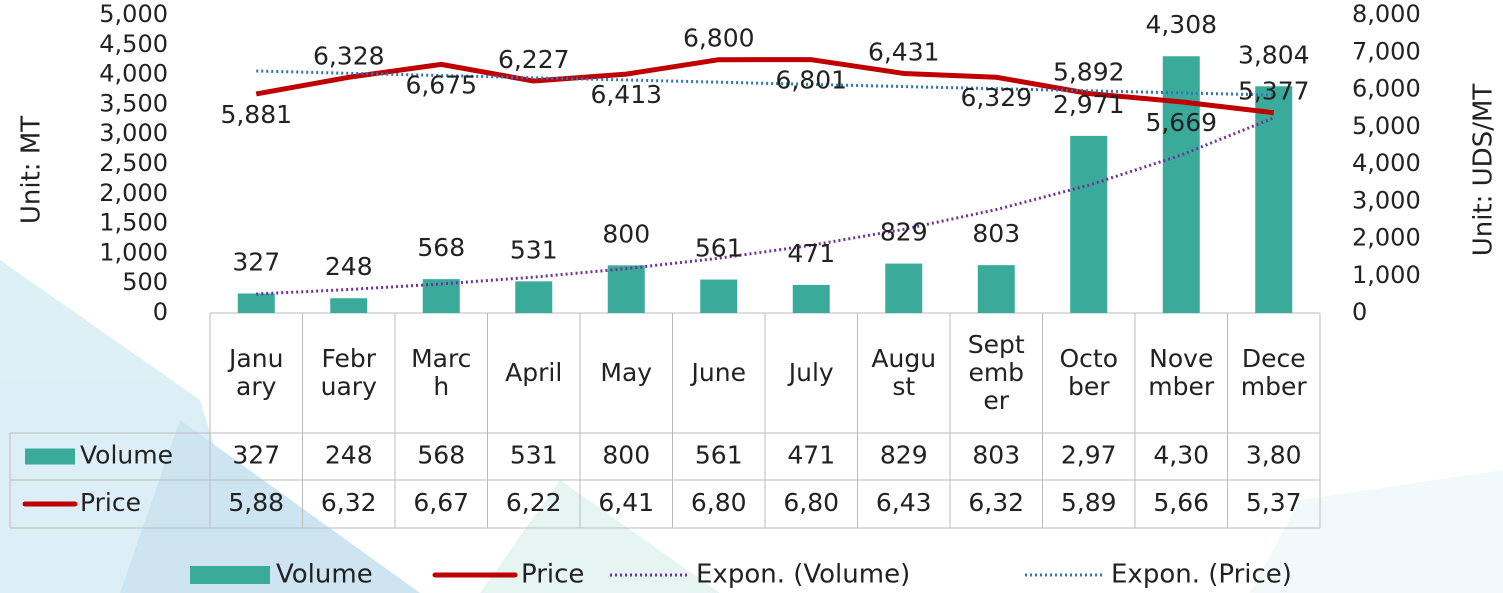 The height and width of the screenshot is (593, 1503). Describe the element at coordinates (1201, 575) in the screenshot. I see `legend-label: Expon. (Price)` at that location.